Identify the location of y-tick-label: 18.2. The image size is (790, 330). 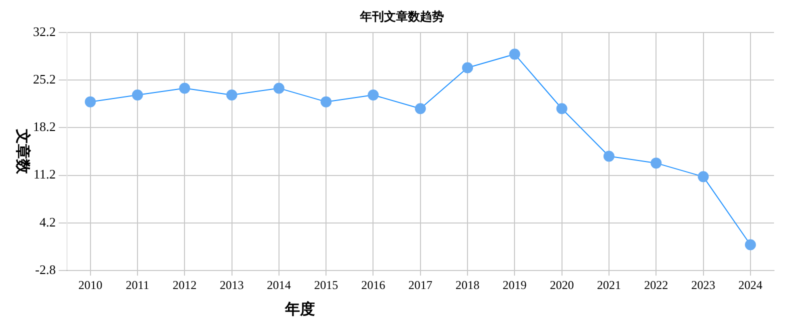
(44, 126).